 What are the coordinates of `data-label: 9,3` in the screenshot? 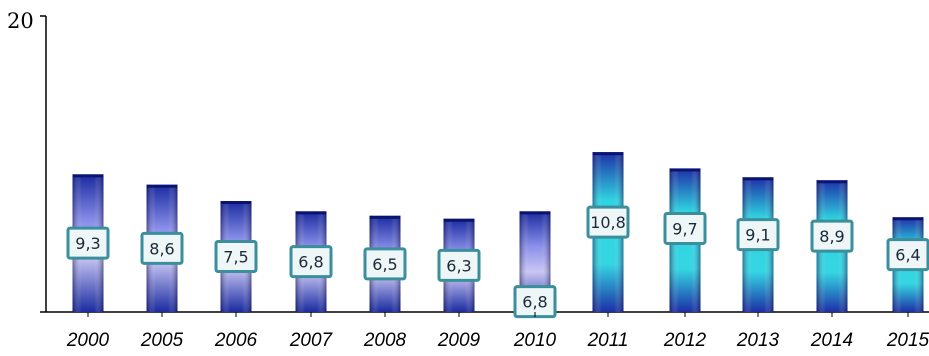 It's located at (87, 243).